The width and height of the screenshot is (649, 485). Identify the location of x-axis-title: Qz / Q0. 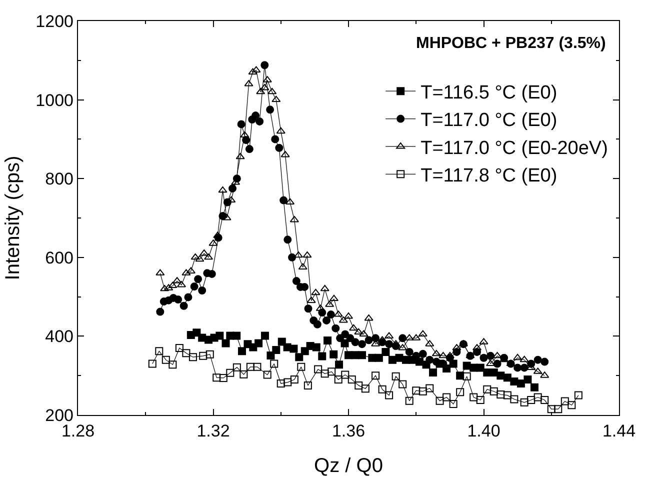
(348, 466).